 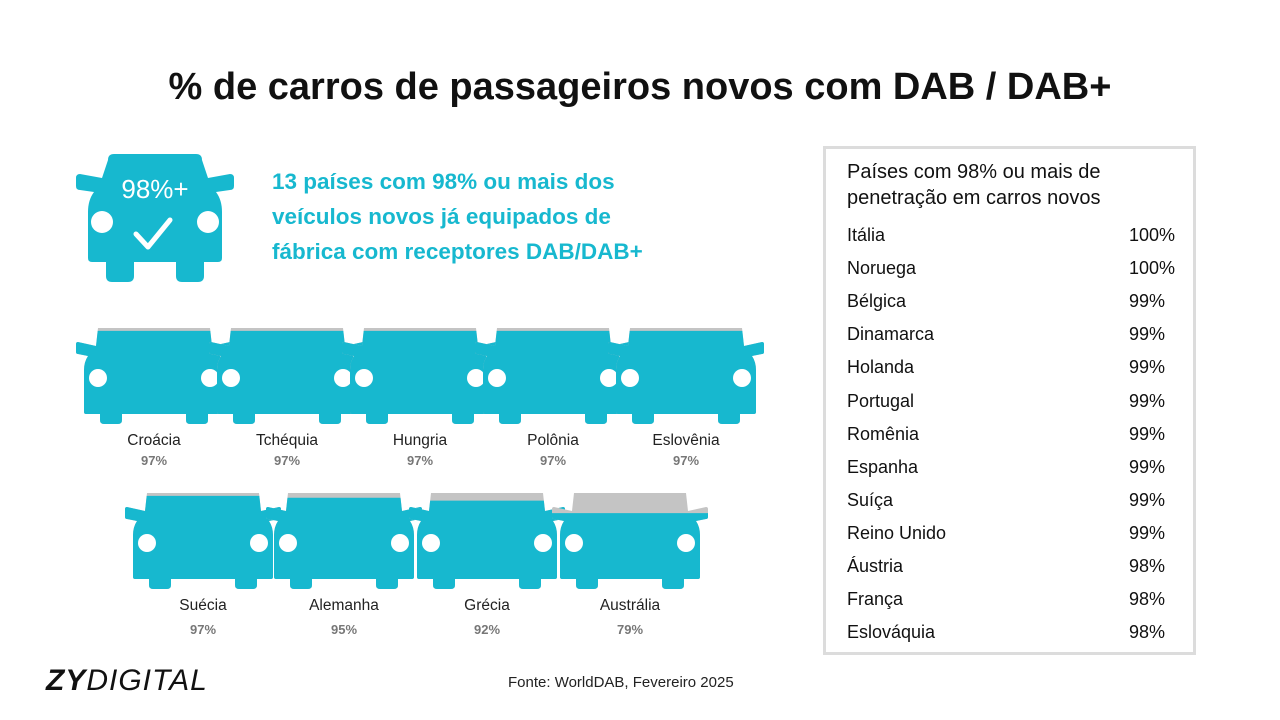 What do you see at coordinates (866, 235) in the screenshot?
I see `row-country: Itália` at bounding box center [866, 235].